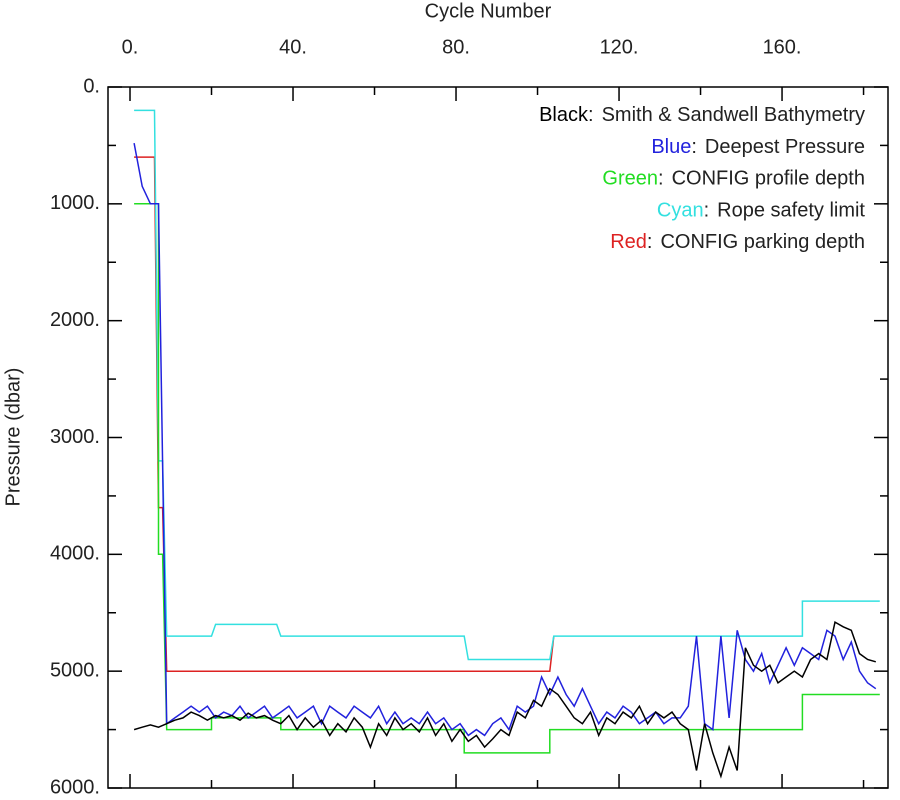  Describe the element at coordinates (75, 203) in the screenshot. I see `y-tick-label: 1000.` at that location.